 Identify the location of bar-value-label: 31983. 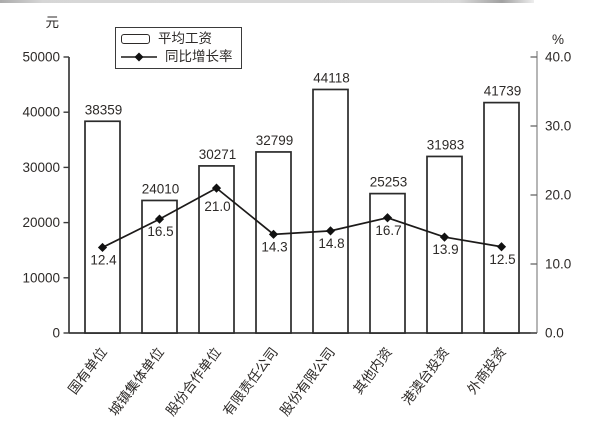
(446, 144).